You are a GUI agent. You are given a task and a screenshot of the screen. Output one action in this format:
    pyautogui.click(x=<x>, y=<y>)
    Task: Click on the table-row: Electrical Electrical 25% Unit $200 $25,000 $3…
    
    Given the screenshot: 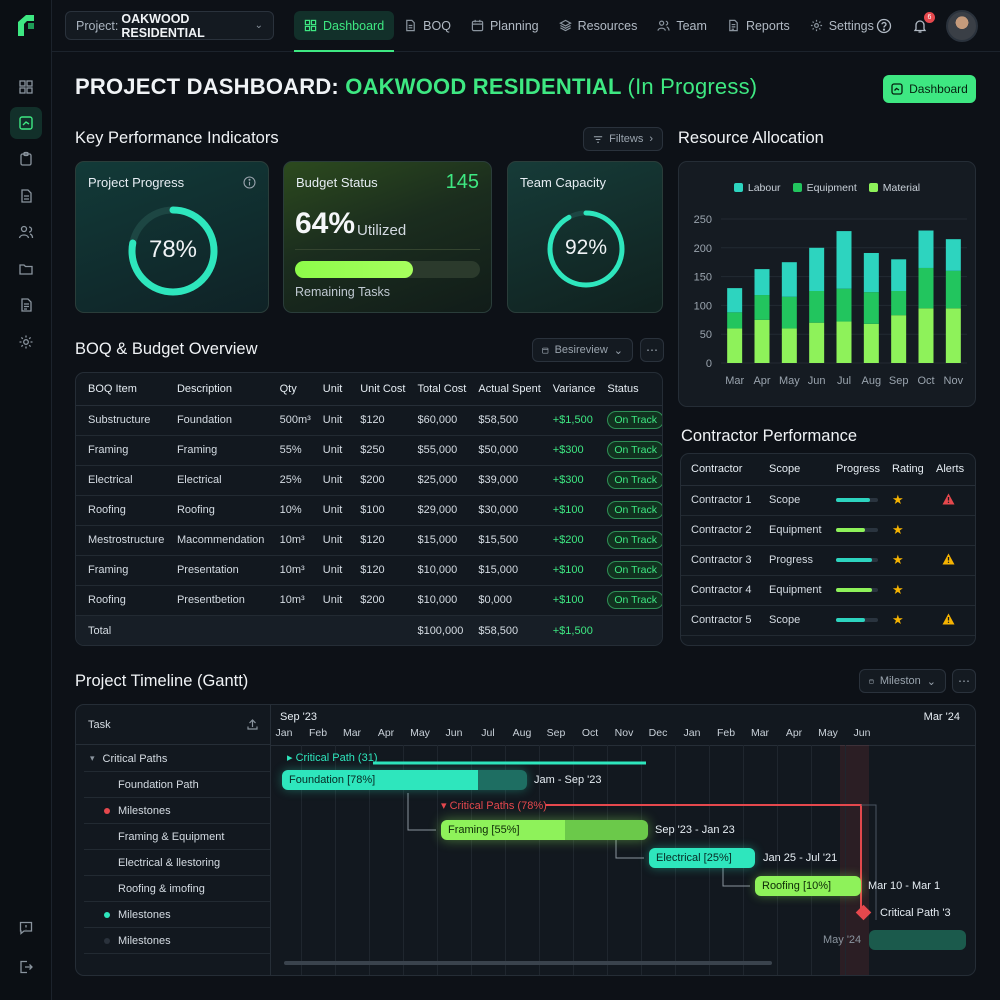 What is the action you would take?
    pyautogui.click(x=369, y=480)
    